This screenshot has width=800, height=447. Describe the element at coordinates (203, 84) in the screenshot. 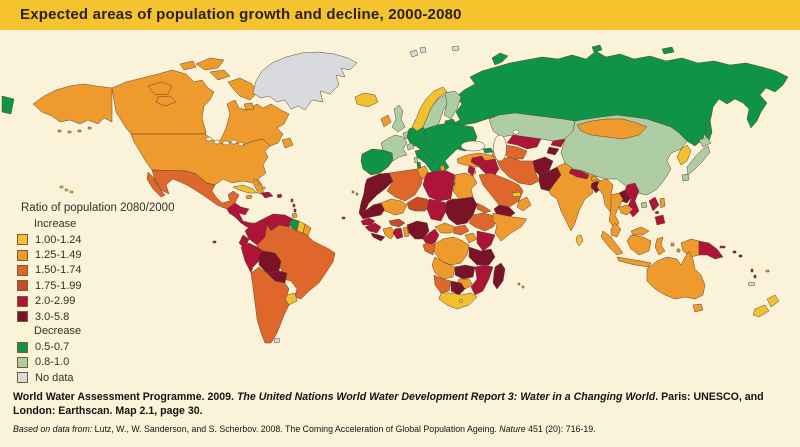

I see `region-canada-arctic-islands` at that location.